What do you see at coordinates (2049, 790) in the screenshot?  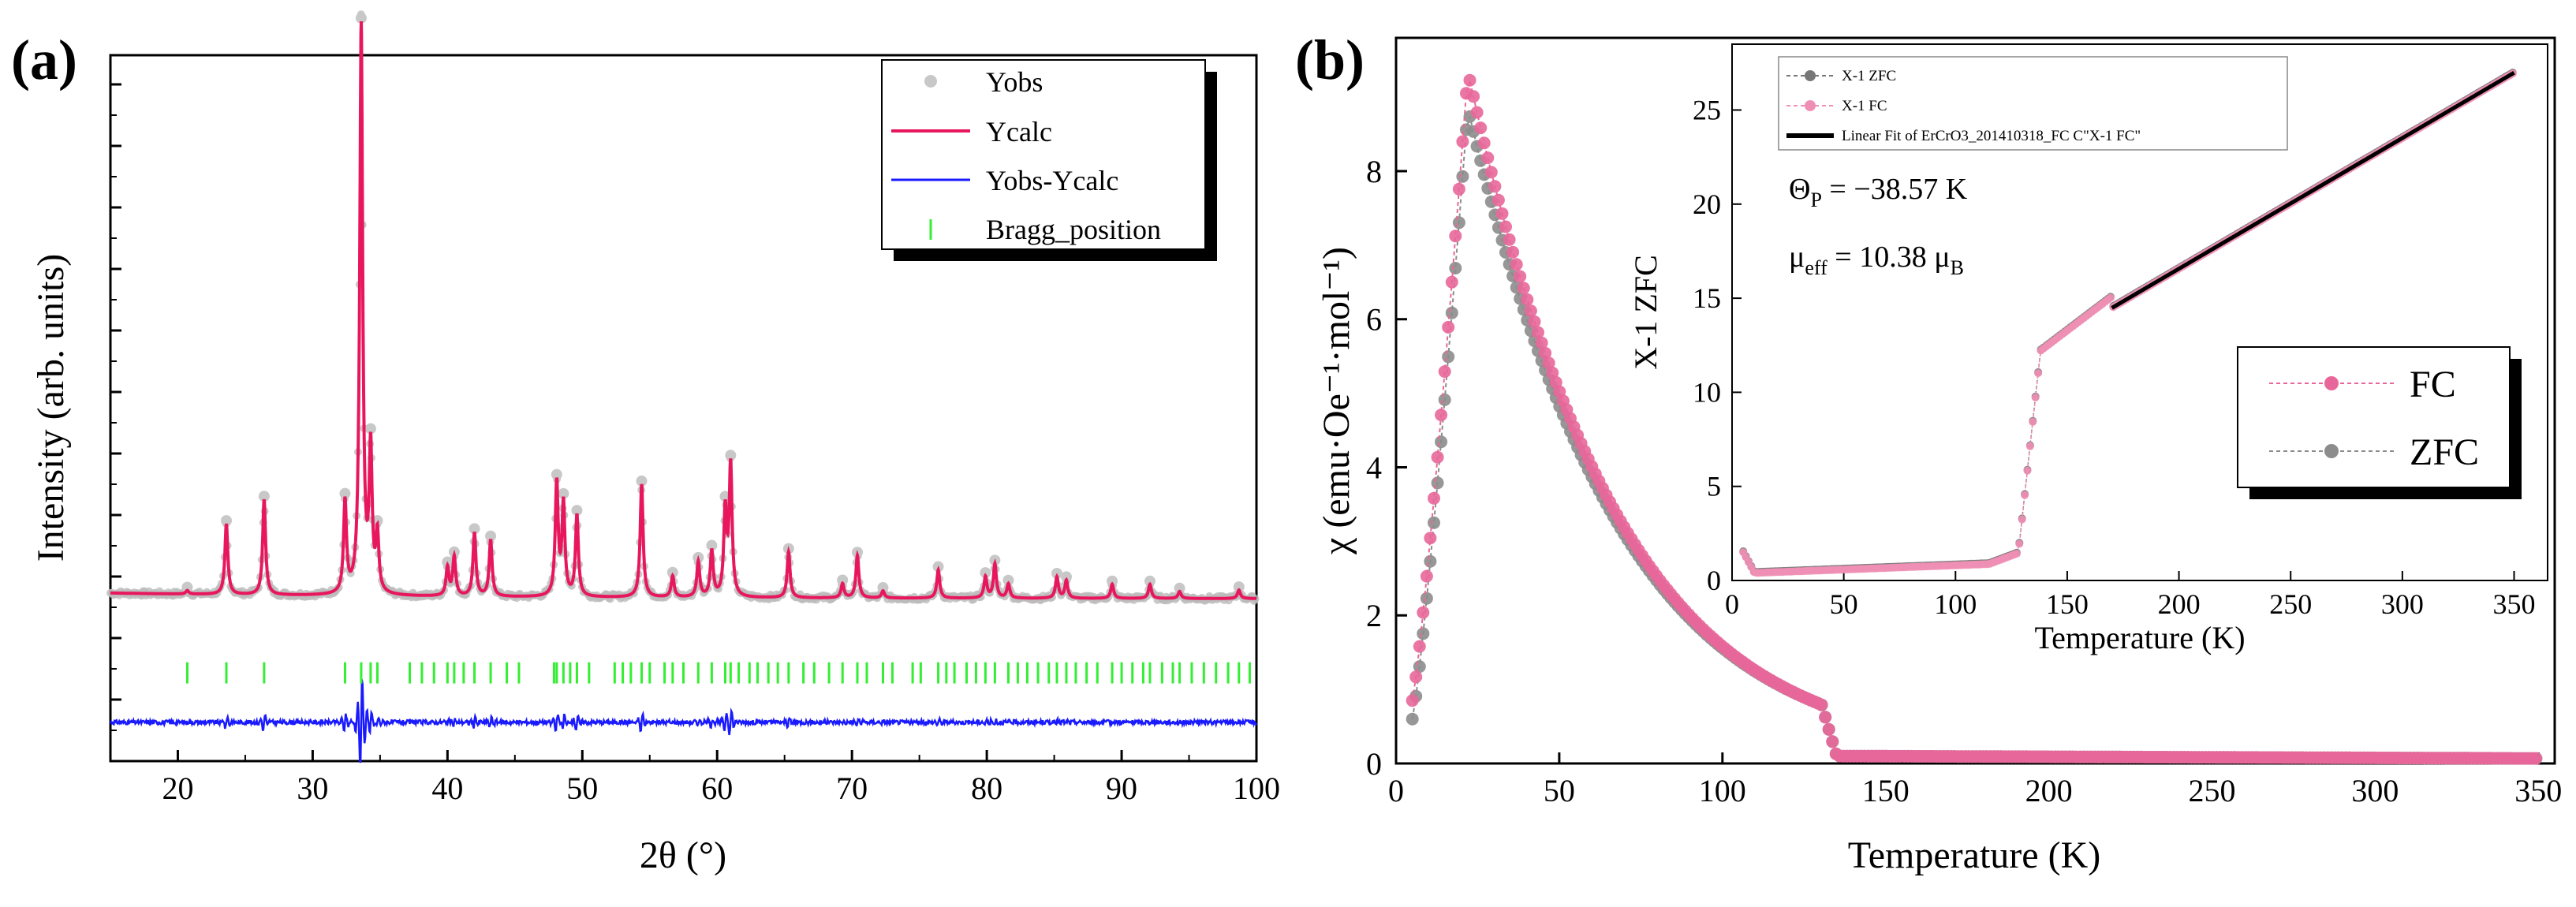 I see `x-tick-label-b: 200` at bounding box center [2049, 790].